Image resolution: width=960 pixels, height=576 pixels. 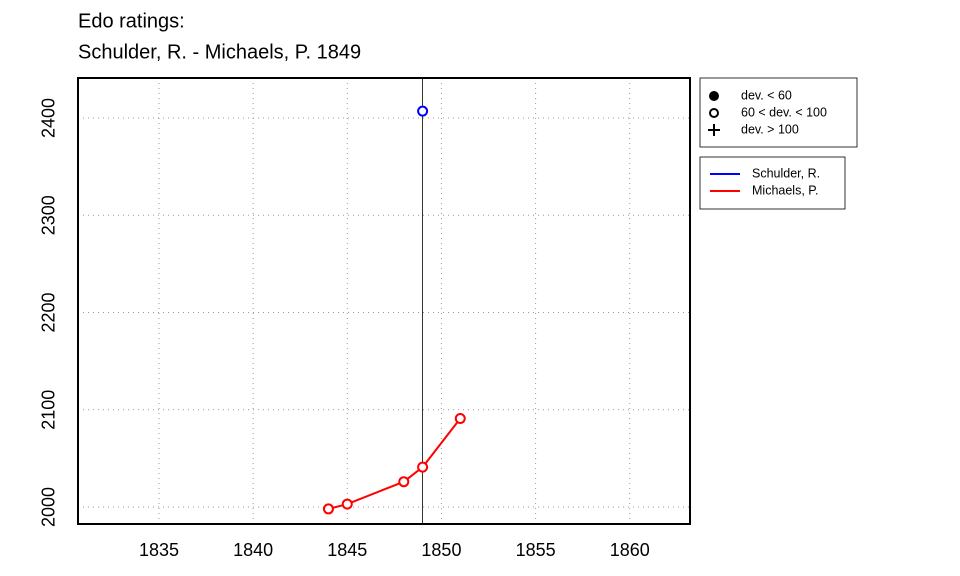 I want to click on y-tick-label: 2300, so click(x=49, y=215).